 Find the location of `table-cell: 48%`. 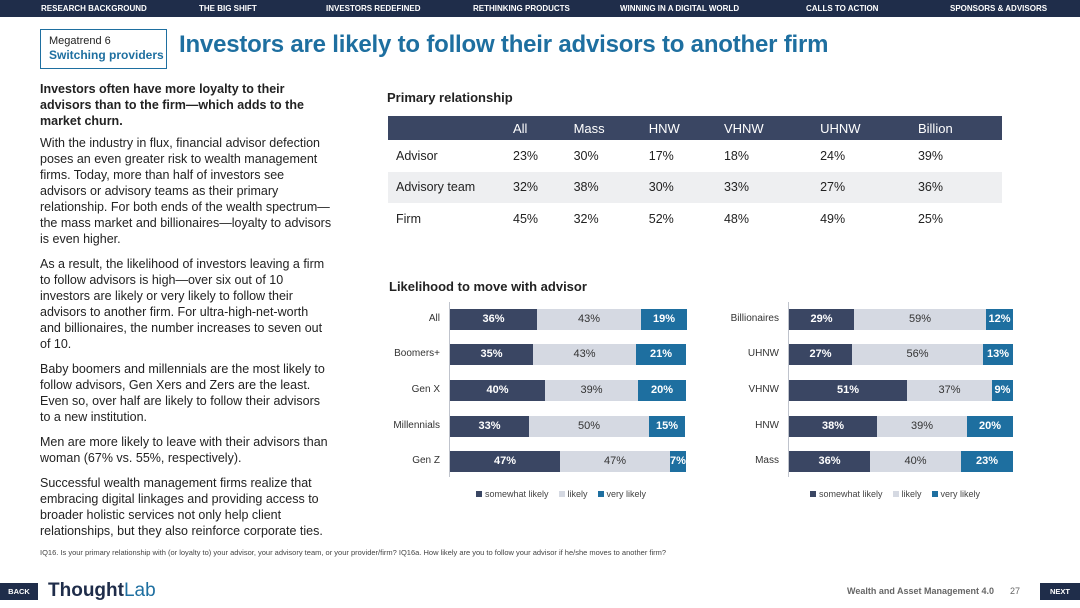

table-cell: 48% is located at coordinates (736, 218).